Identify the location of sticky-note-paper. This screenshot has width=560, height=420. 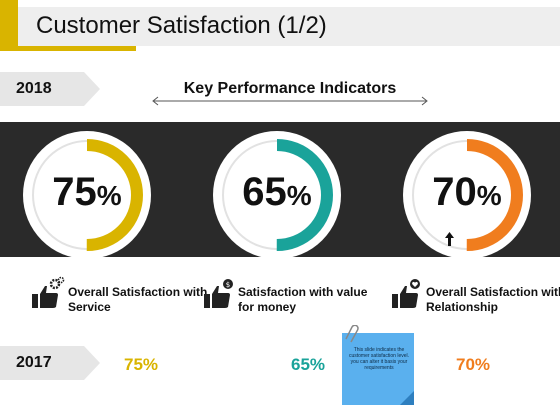
(378, 369).